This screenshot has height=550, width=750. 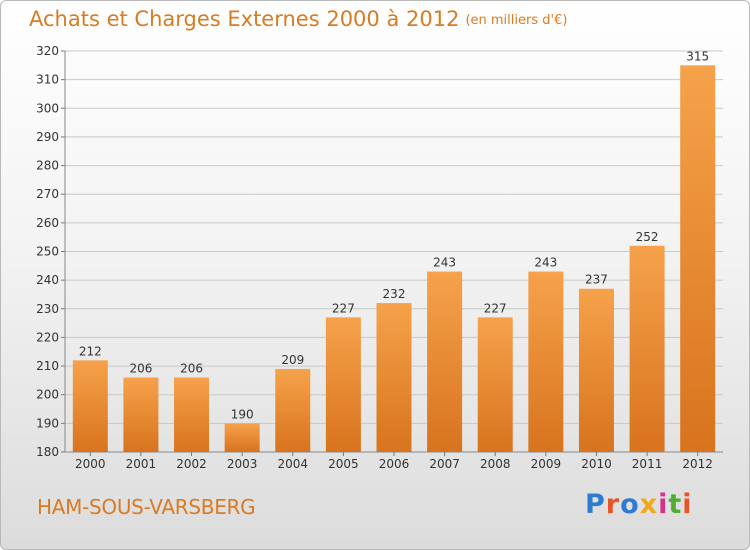 I want to click on commune-name: HAM-SOUS-VARSBERG, so click(x=146, y=507).